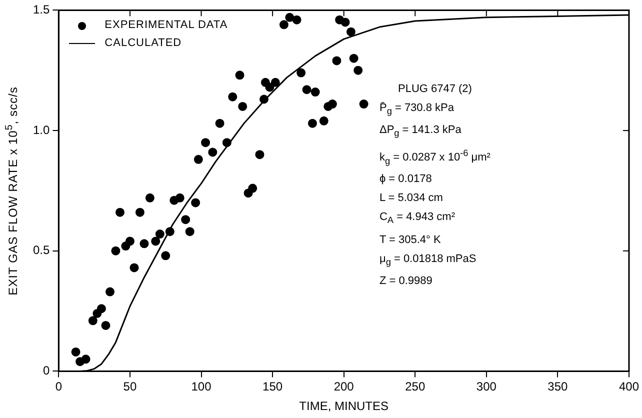  What do you see at coordinates (410, 240) in the screenshot?
I see `annotation: T = 305.4° K` at bounding box center [410, 240].